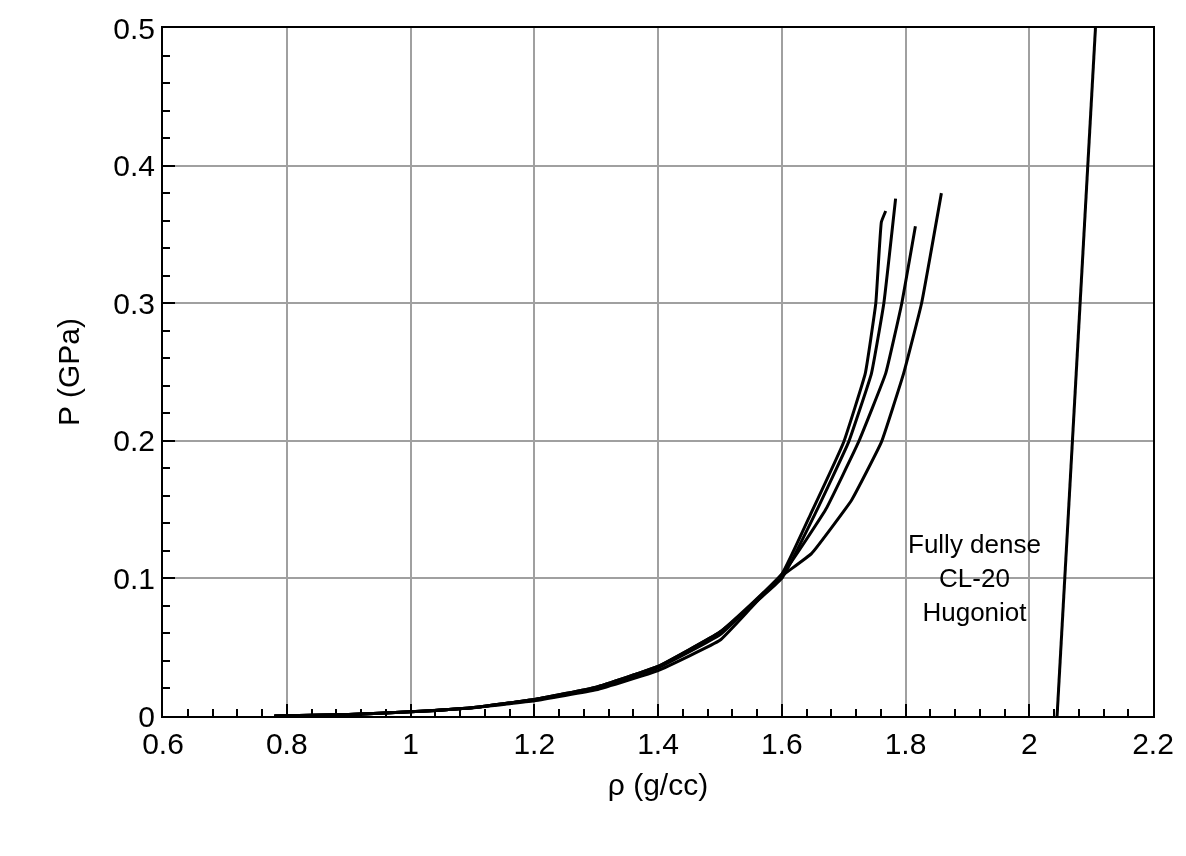 The image size is (1186, 856). What do you see at coordinates (134, 441) in the screenshot?
I see `y-tick-label: 0.2` at bounding box center [134, 441].